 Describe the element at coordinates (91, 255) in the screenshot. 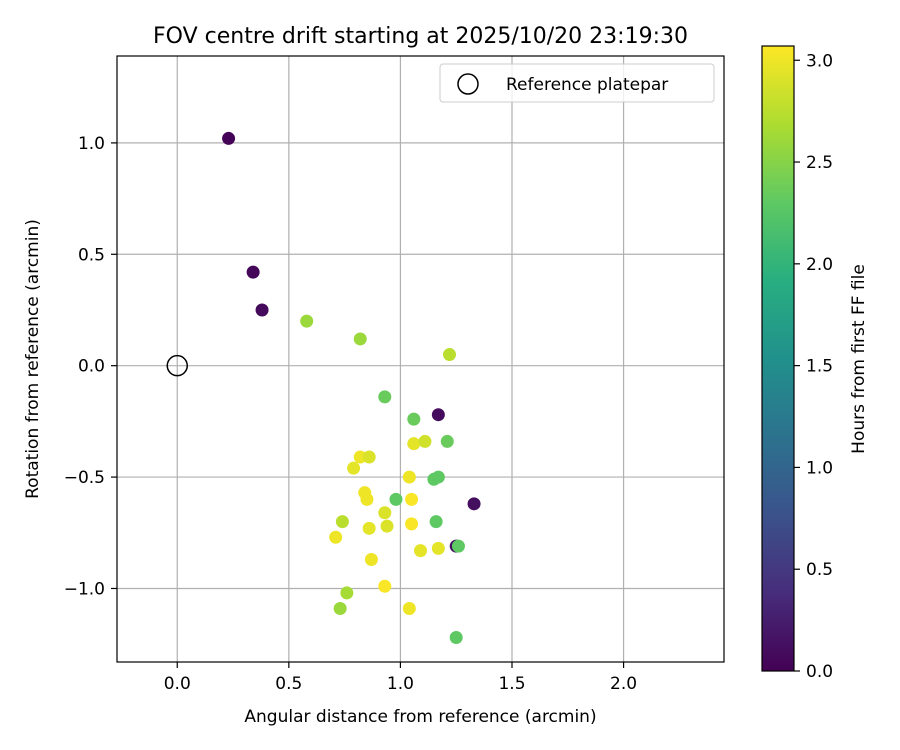

I see `y-tick-label: 0.5` at that location.